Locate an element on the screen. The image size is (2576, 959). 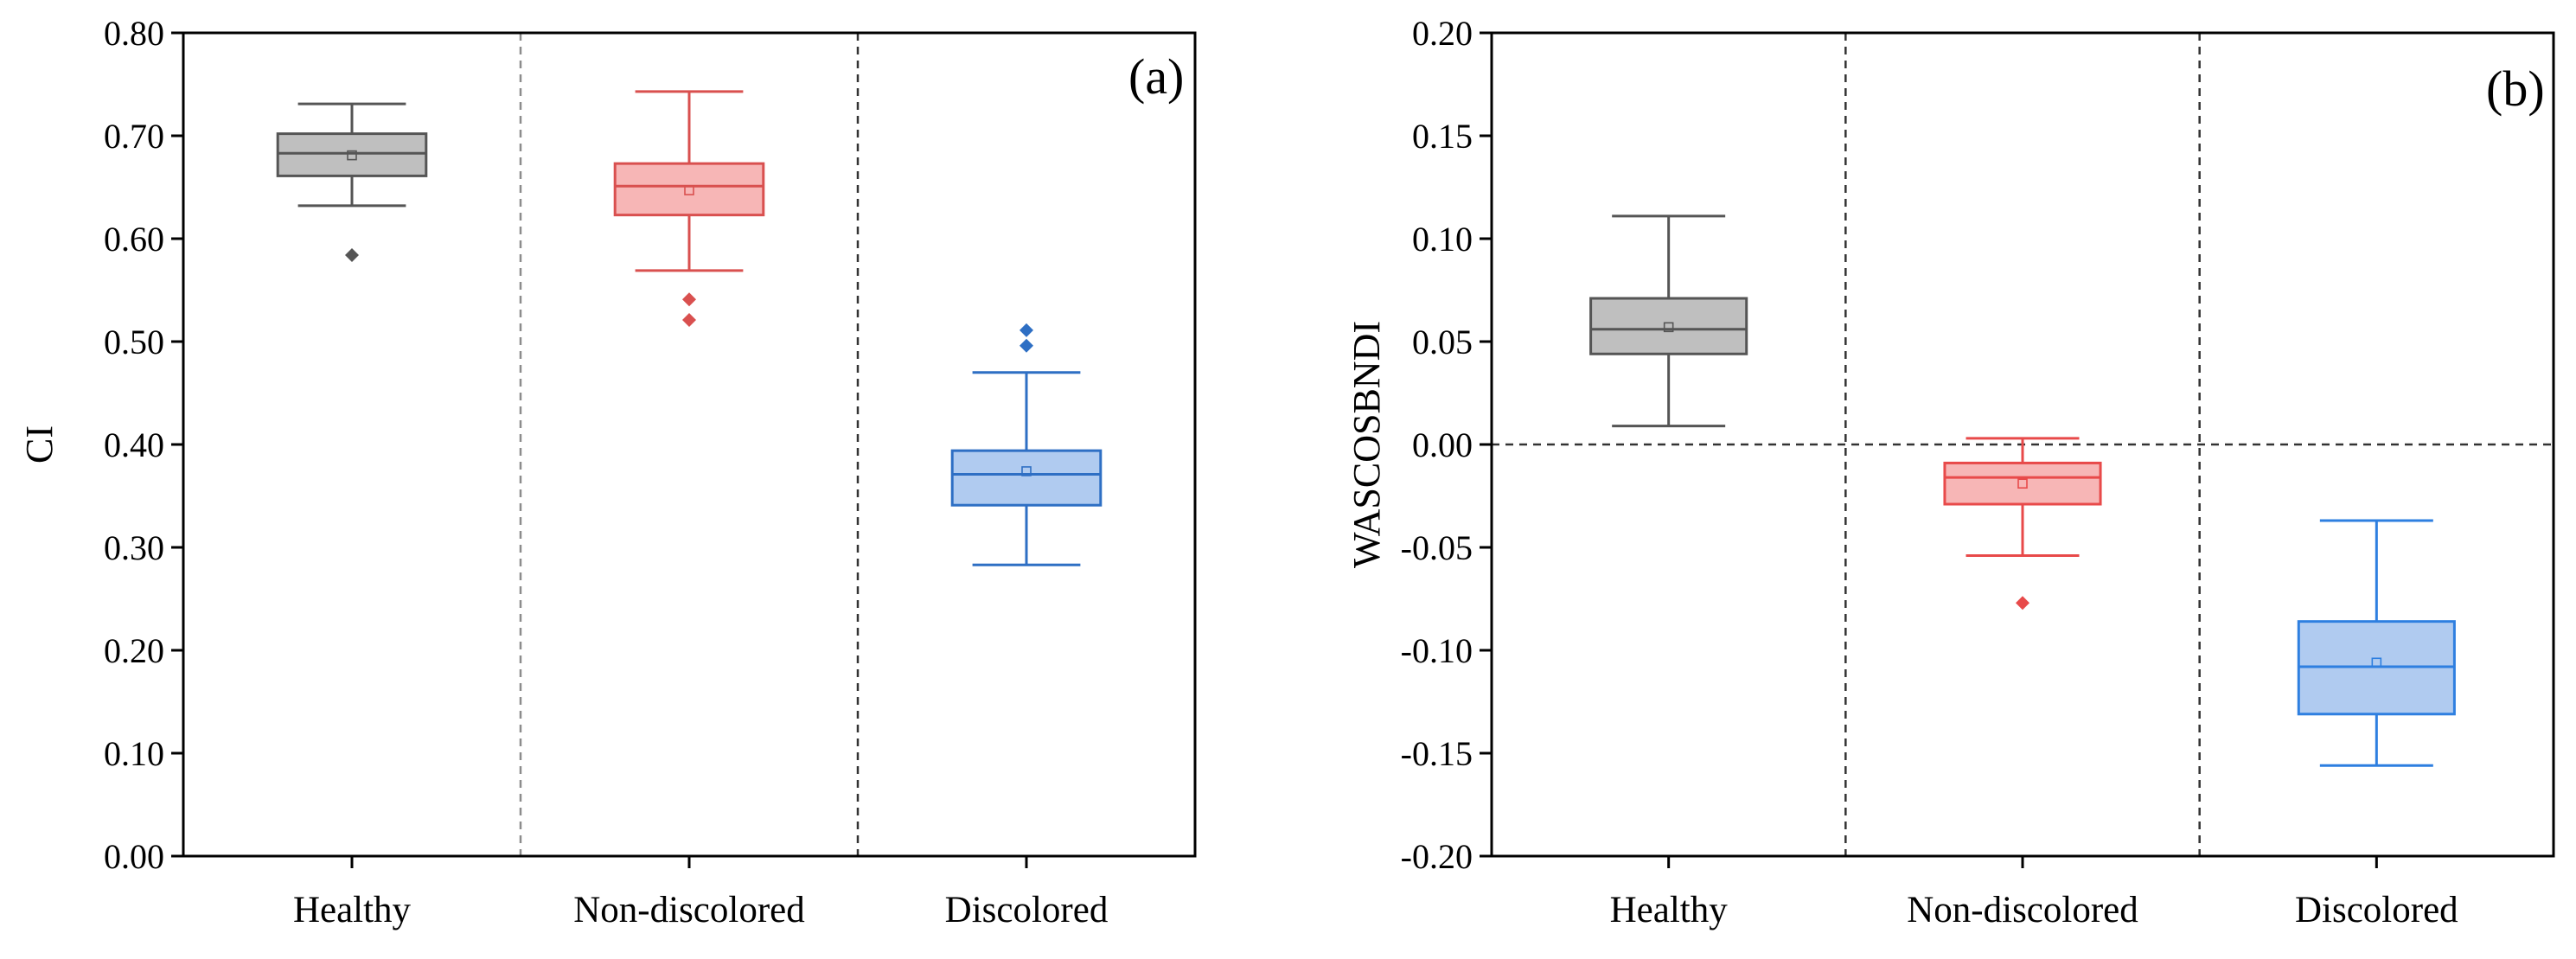
y-tick-label: 0.60 is located at coordinates (134, 239).